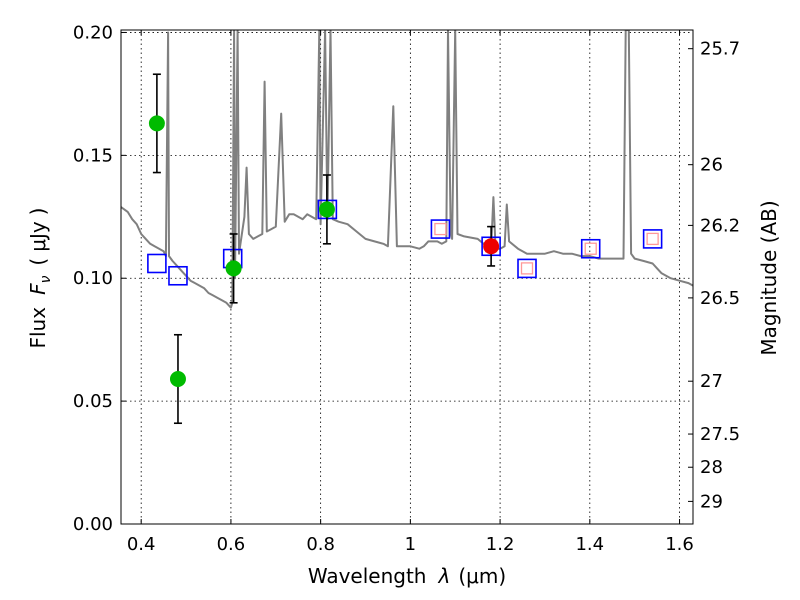  What do you see at coordinates (407, 576) in the screenshot?
I see `x-axis-label: Wavelength λ (μm)` at bounding box center [407, 576].